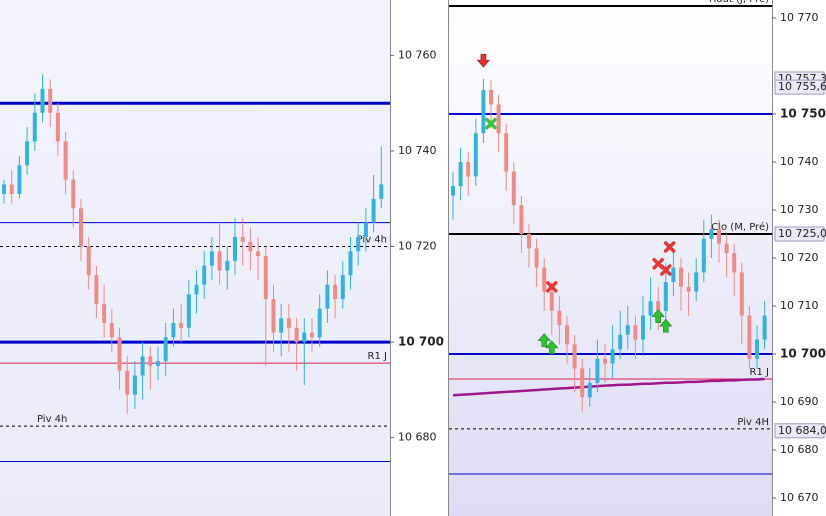 The image size is (826, 516). I want to click on price-tag-box, so click(799, 234).